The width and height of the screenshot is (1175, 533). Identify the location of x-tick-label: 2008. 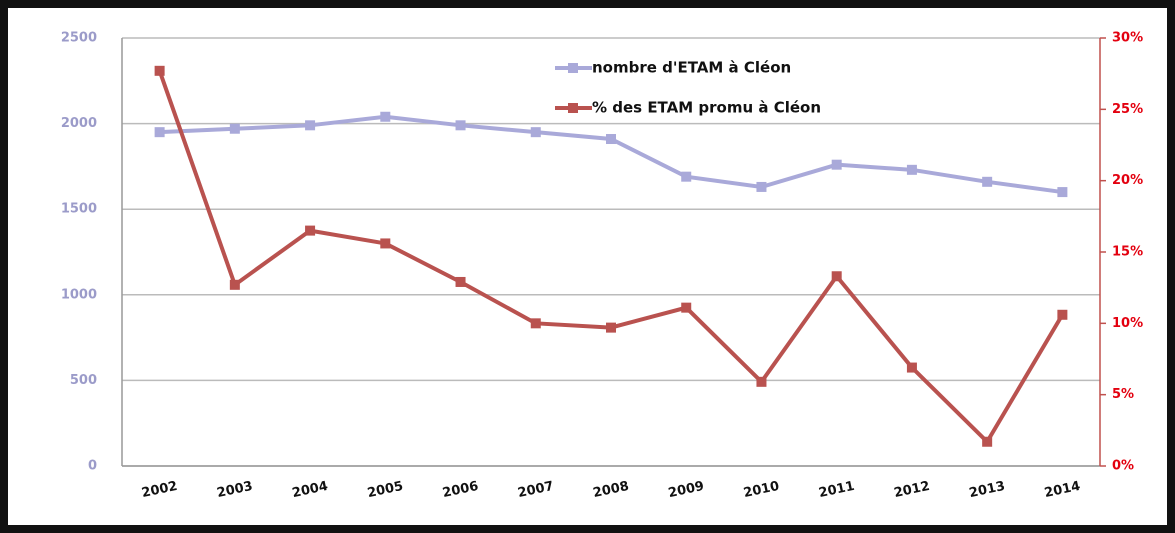
(611, 490).